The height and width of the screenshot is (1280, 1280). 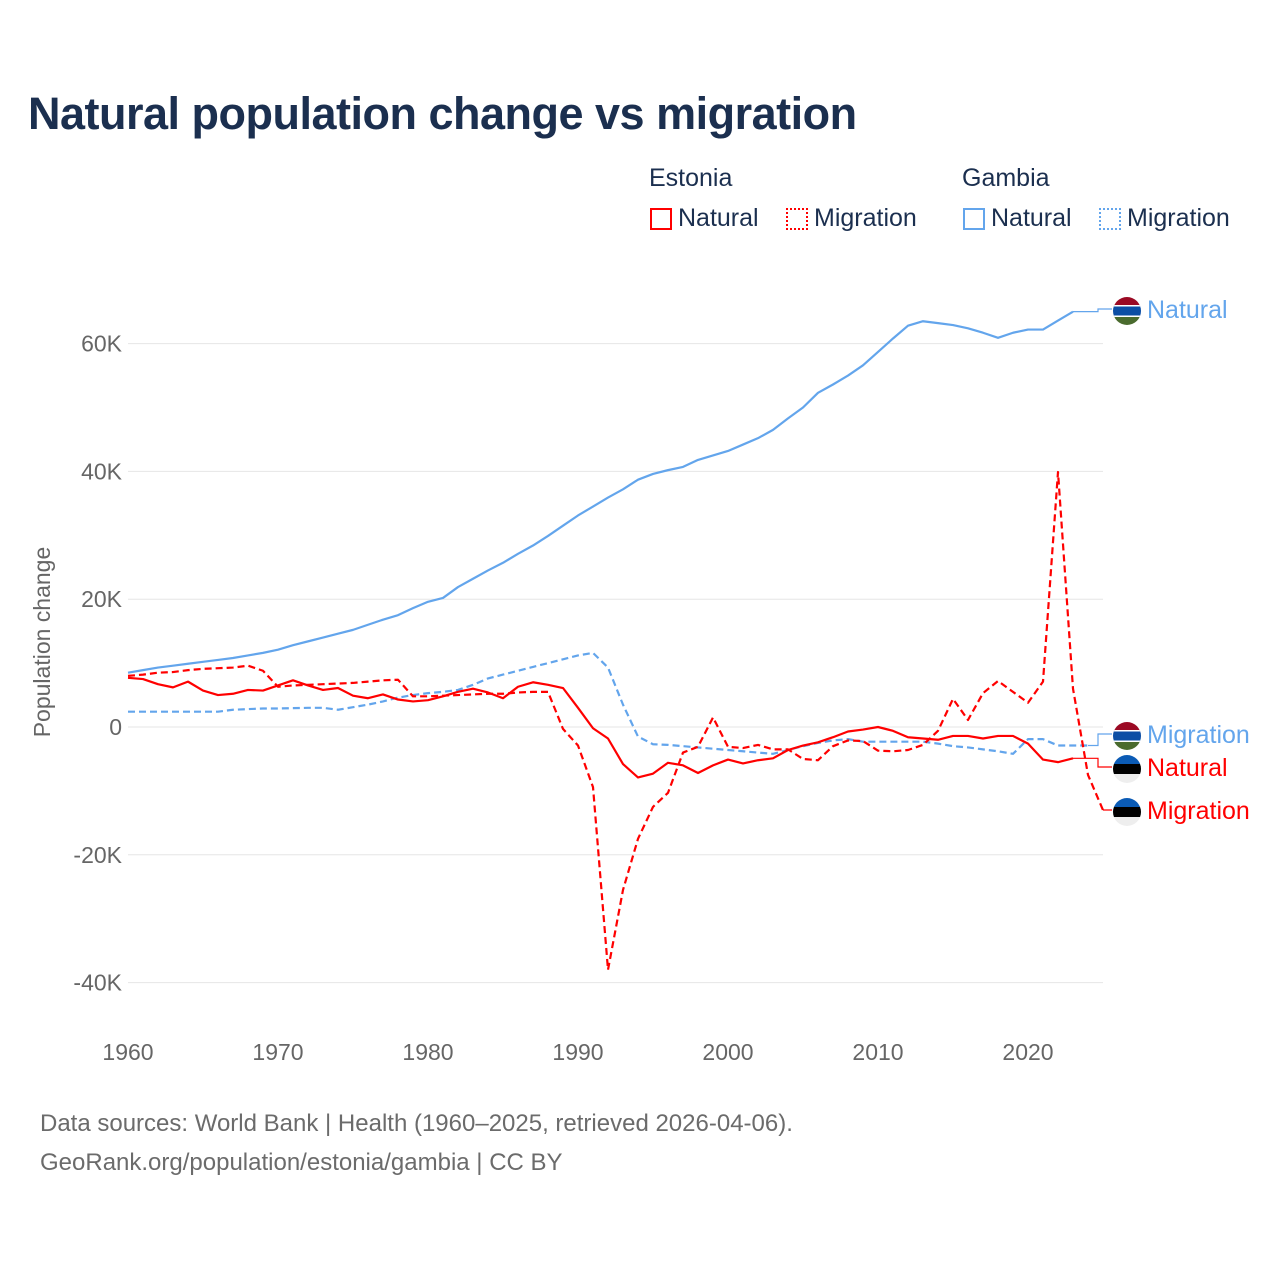 What do you see at coordinates (727, 1052) in the screenshot?
I see `x-tick-label: 2000` at bounding box center [727, 1052].